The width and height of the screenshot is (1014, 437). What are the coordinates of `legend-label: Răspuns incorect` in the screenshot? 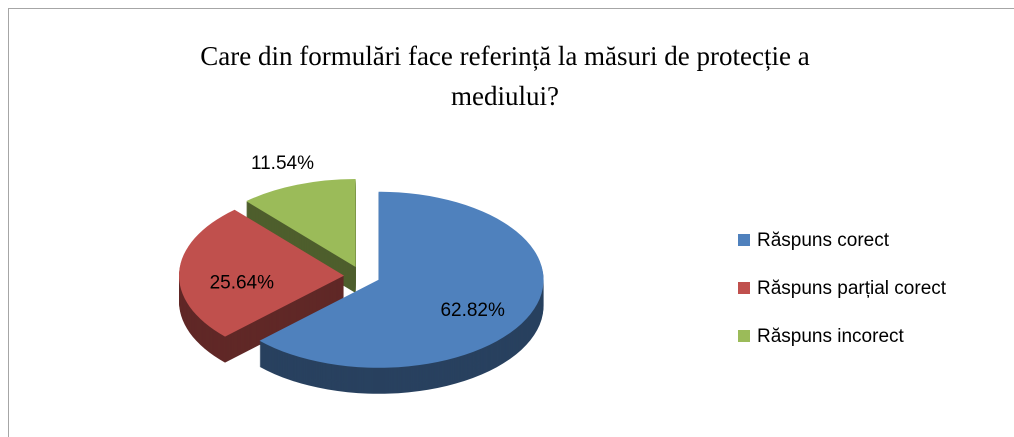 It's located at (831, 336).